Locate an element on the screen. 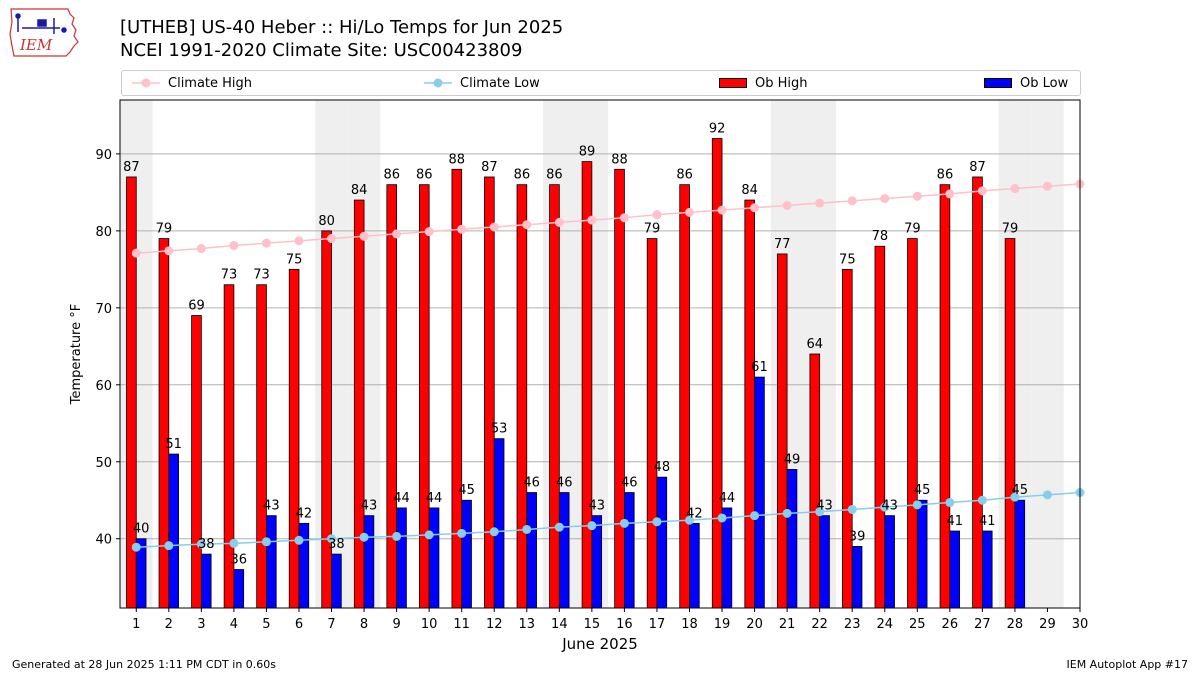 Image resolution: width=1200 pixels, height=675 pixels. chart-title-line2: NCEI 1991-2020 Climate Site: USC00423809 is located at coordinates (321, 50).